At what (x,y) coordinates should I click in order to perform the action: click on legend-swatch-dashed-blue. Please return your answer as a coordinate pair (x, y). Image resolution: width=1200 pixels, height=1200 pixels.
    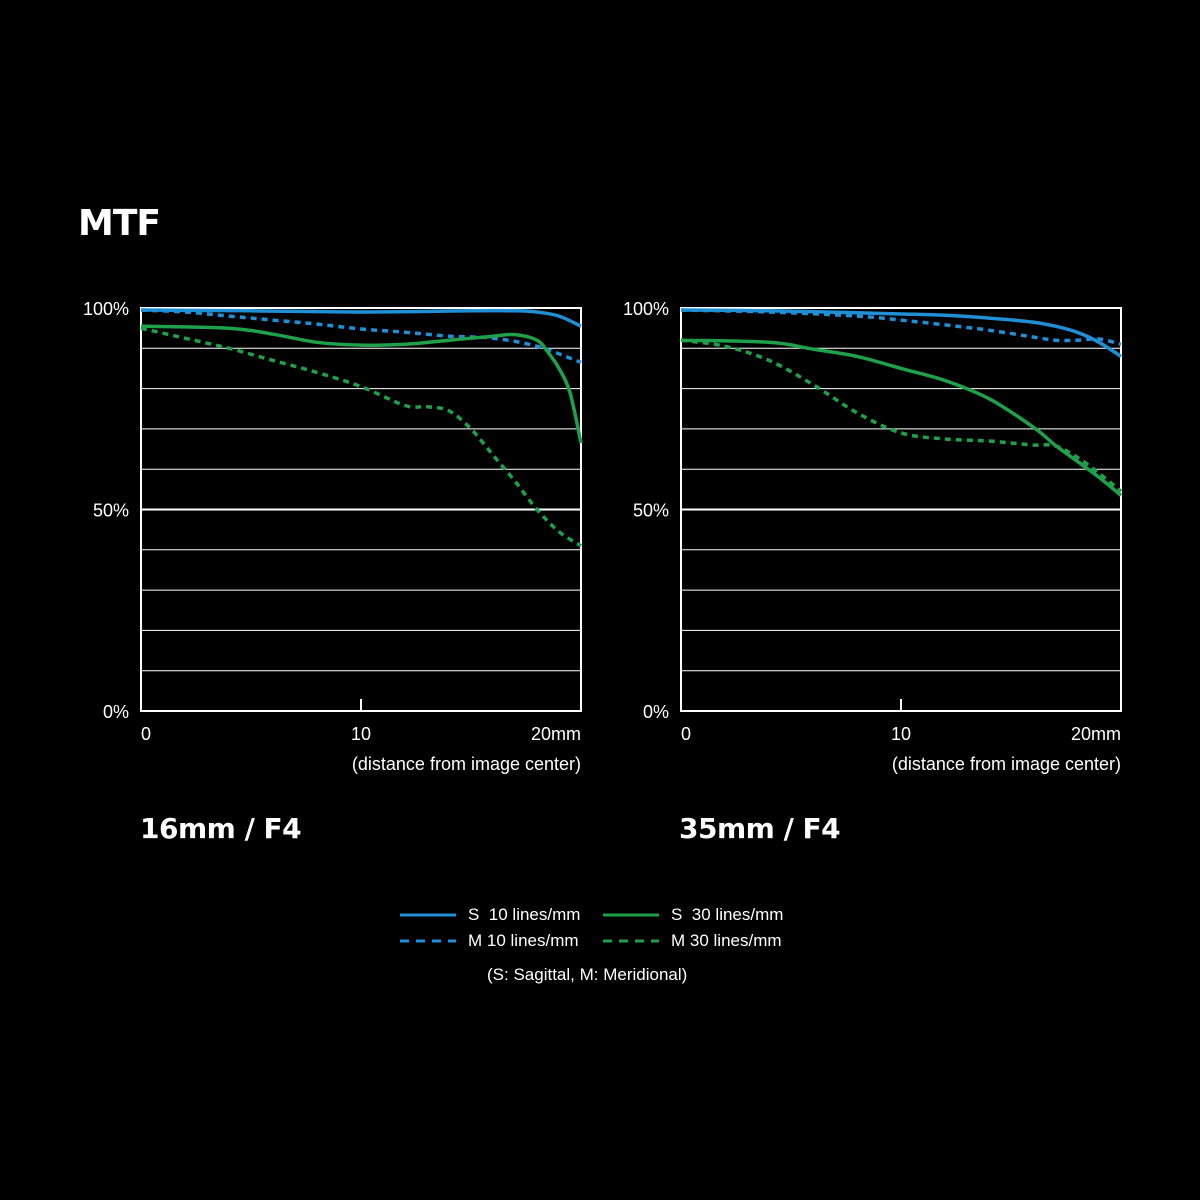
    Looking at the image, I should click on (428, 941).